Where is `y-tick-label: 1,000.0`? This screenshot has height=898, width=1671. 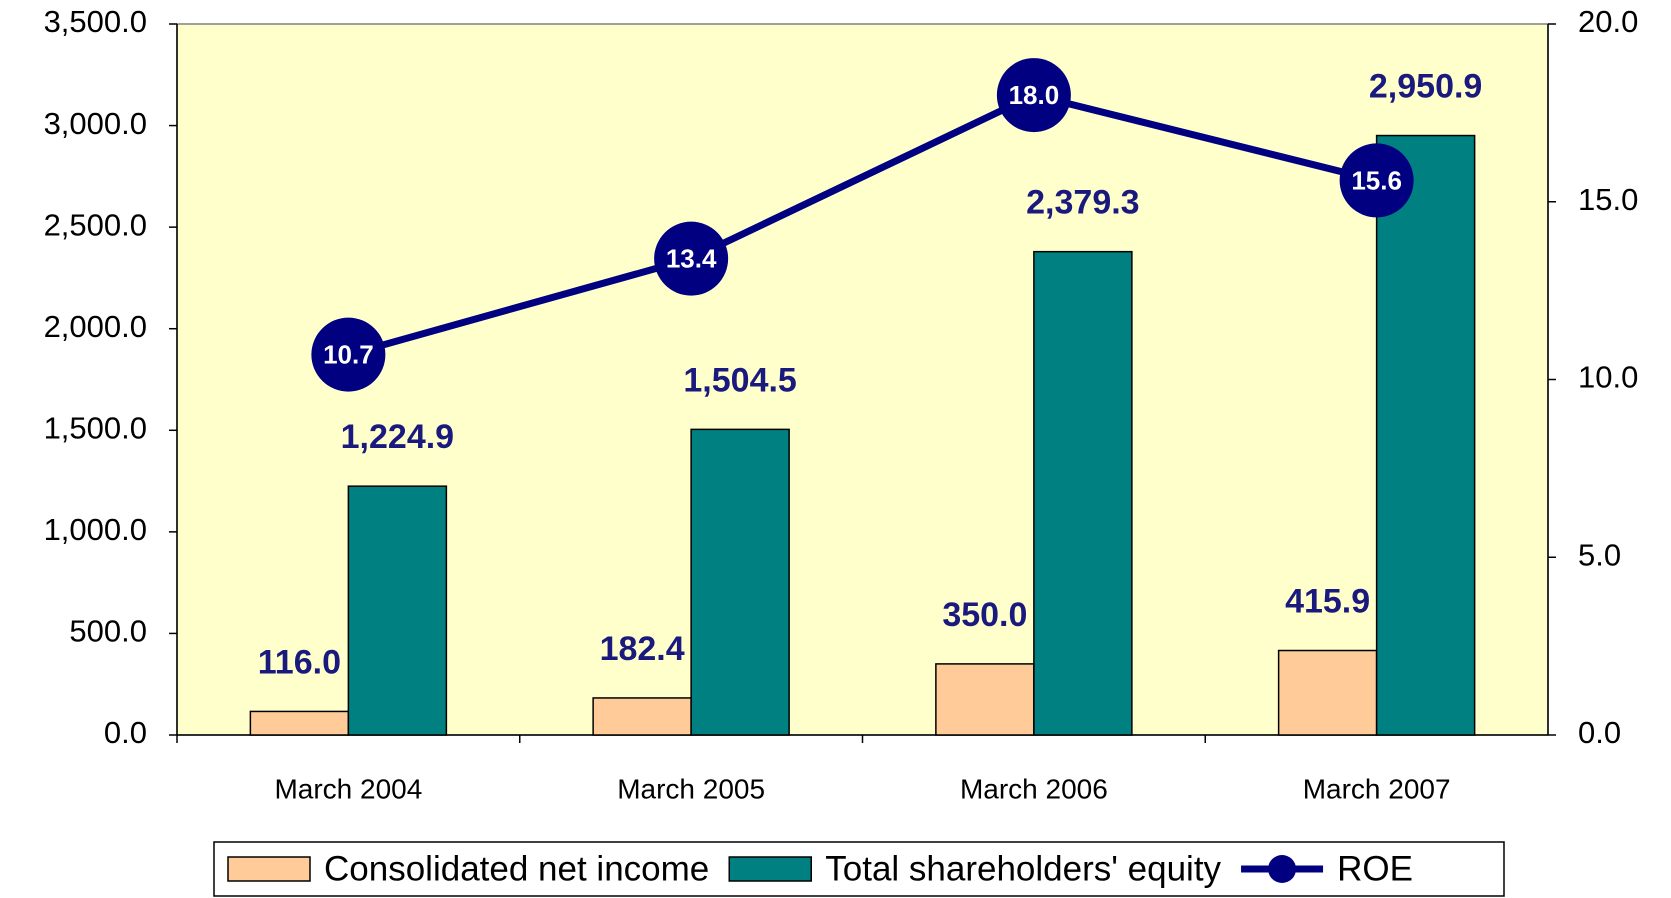 y-tick-label: 1,000.0 is located at coordinates (95, 529).